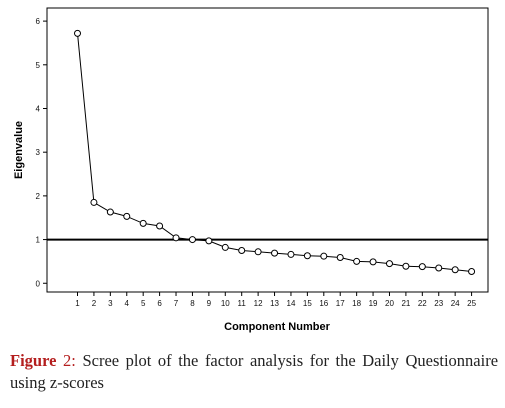  Describe the element at coordinates (405, 303) in the screenshot. I see `x-tick-label: 21` at that location.